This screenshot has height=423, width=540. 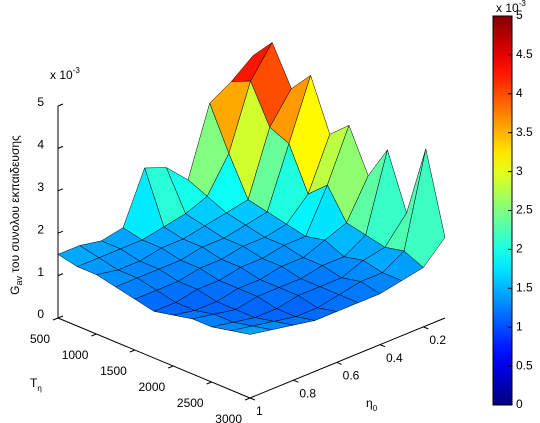 I want to click on y-tick-label: 1, so click(x=259, y=411).